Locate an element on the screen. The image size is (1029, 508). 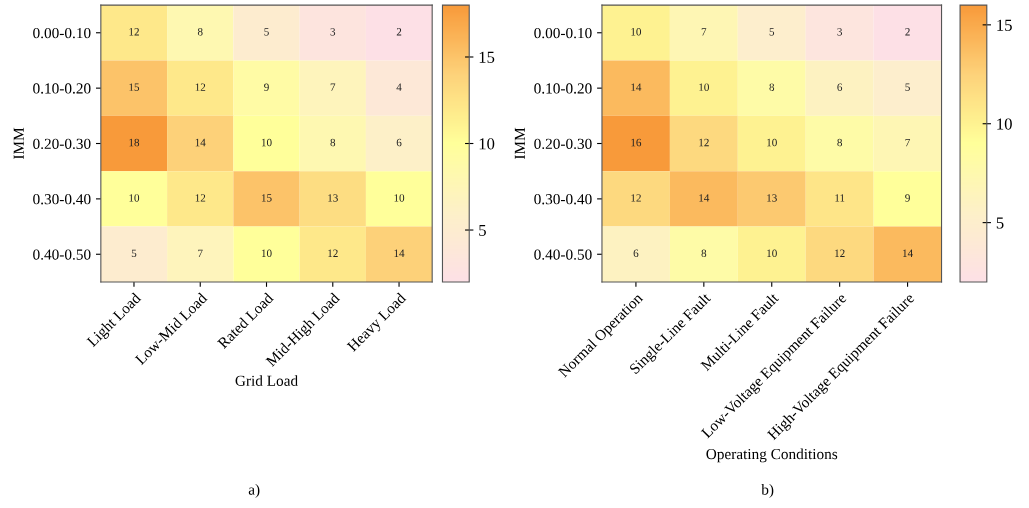
data-label: 16 is located at coordinates (636, 142).